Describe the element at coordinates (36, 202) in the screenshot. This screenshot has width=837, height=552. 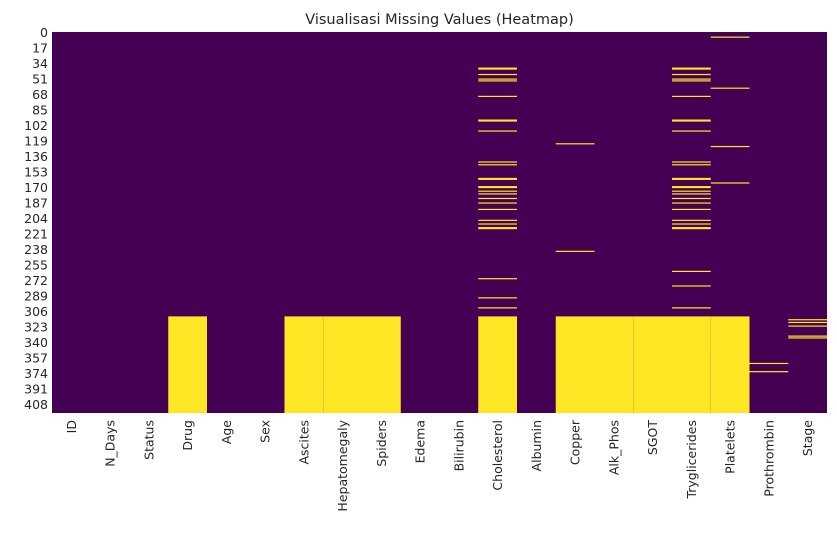
I see `y-tick-label: 187` at that location.